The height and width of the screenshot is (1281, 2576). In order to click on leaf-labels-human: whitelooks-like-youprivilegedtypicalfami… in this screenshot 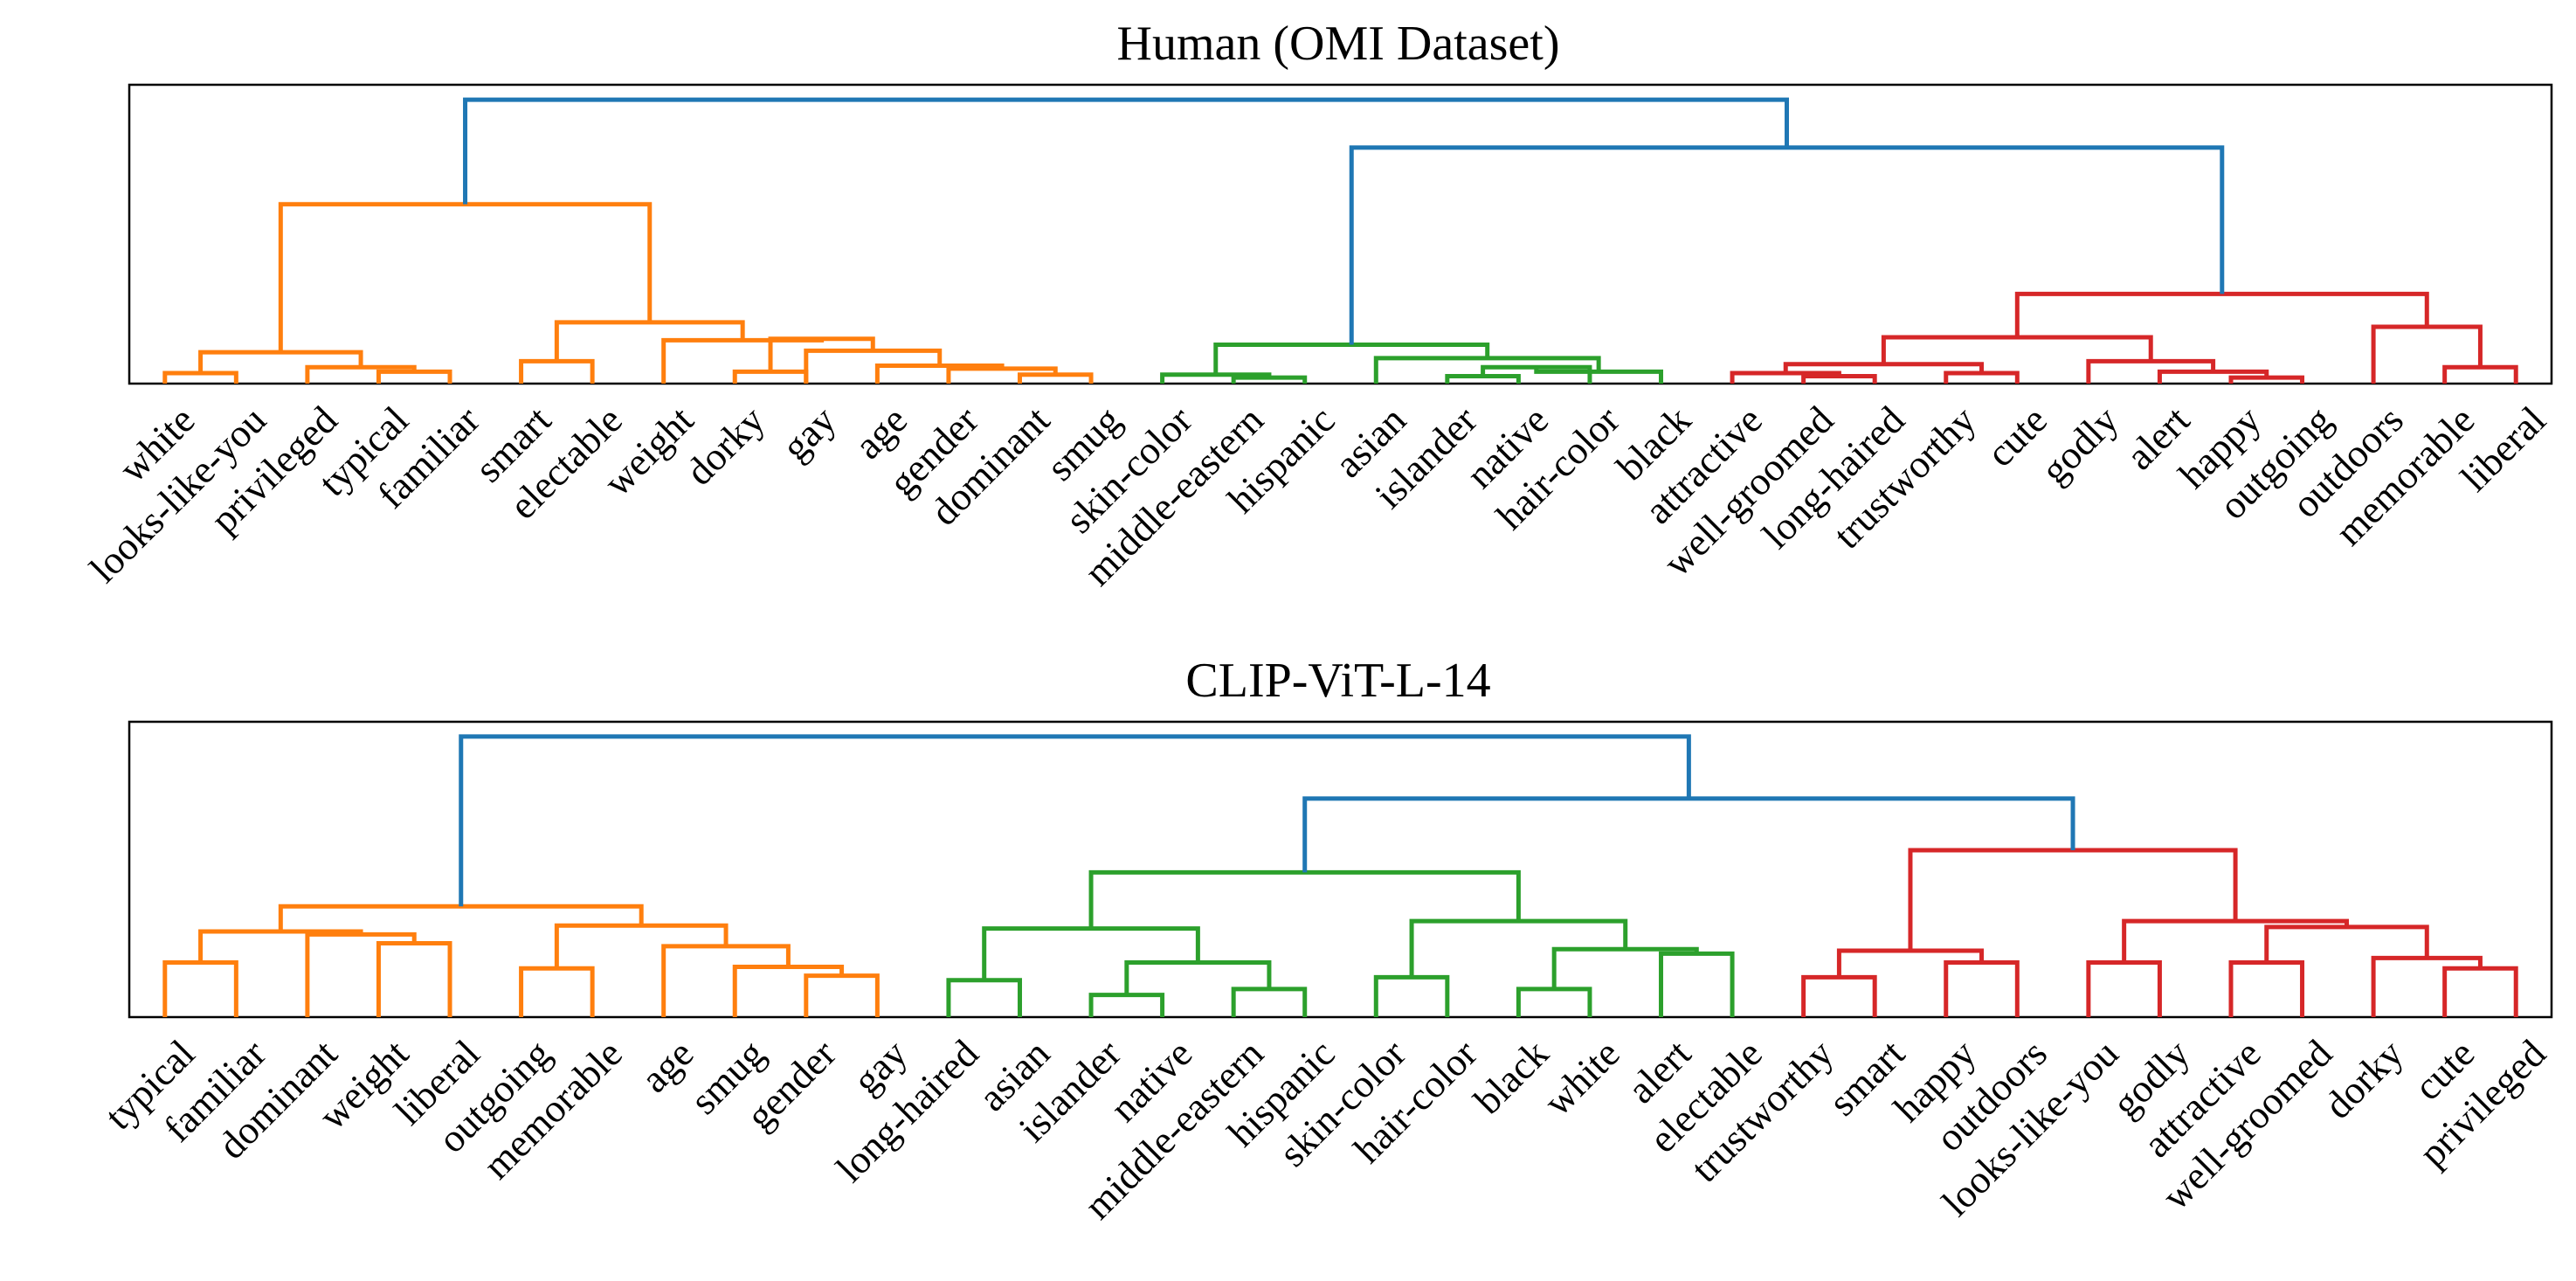, I will do `click(1317, 496)`.